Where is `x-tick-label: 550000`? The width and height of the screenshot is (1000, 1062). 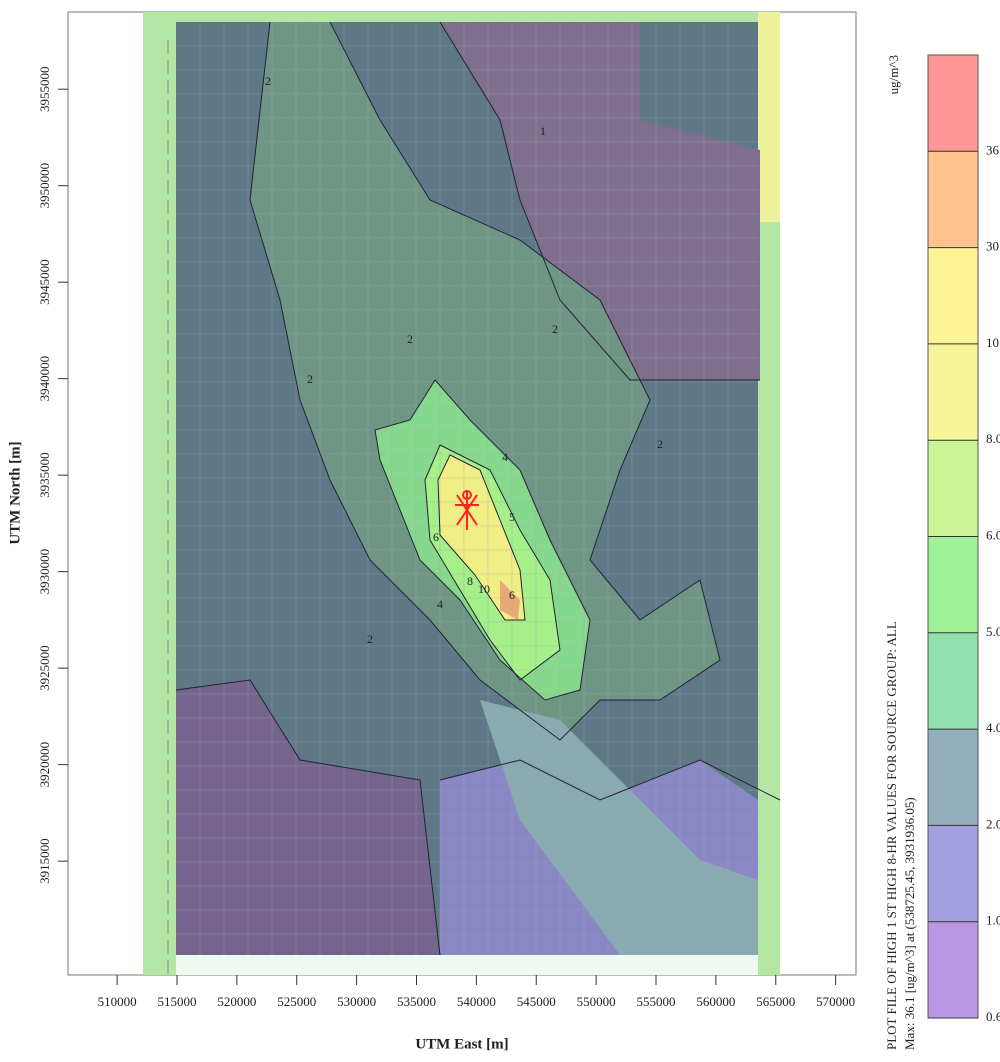
x-tick-label: 550000 is located at coordinates (596, 1001).